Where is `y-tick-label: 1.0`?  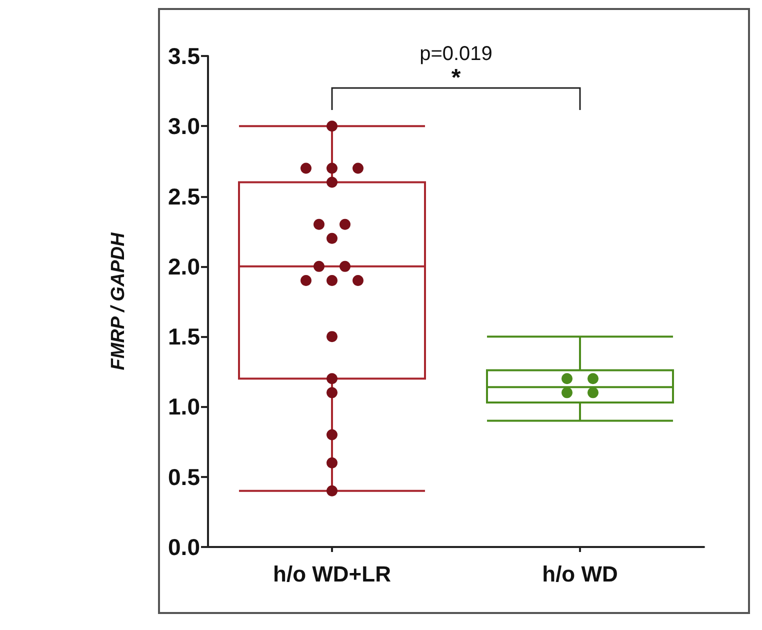 y-tick-label: 1.0 is located at coordinates (184, 407).